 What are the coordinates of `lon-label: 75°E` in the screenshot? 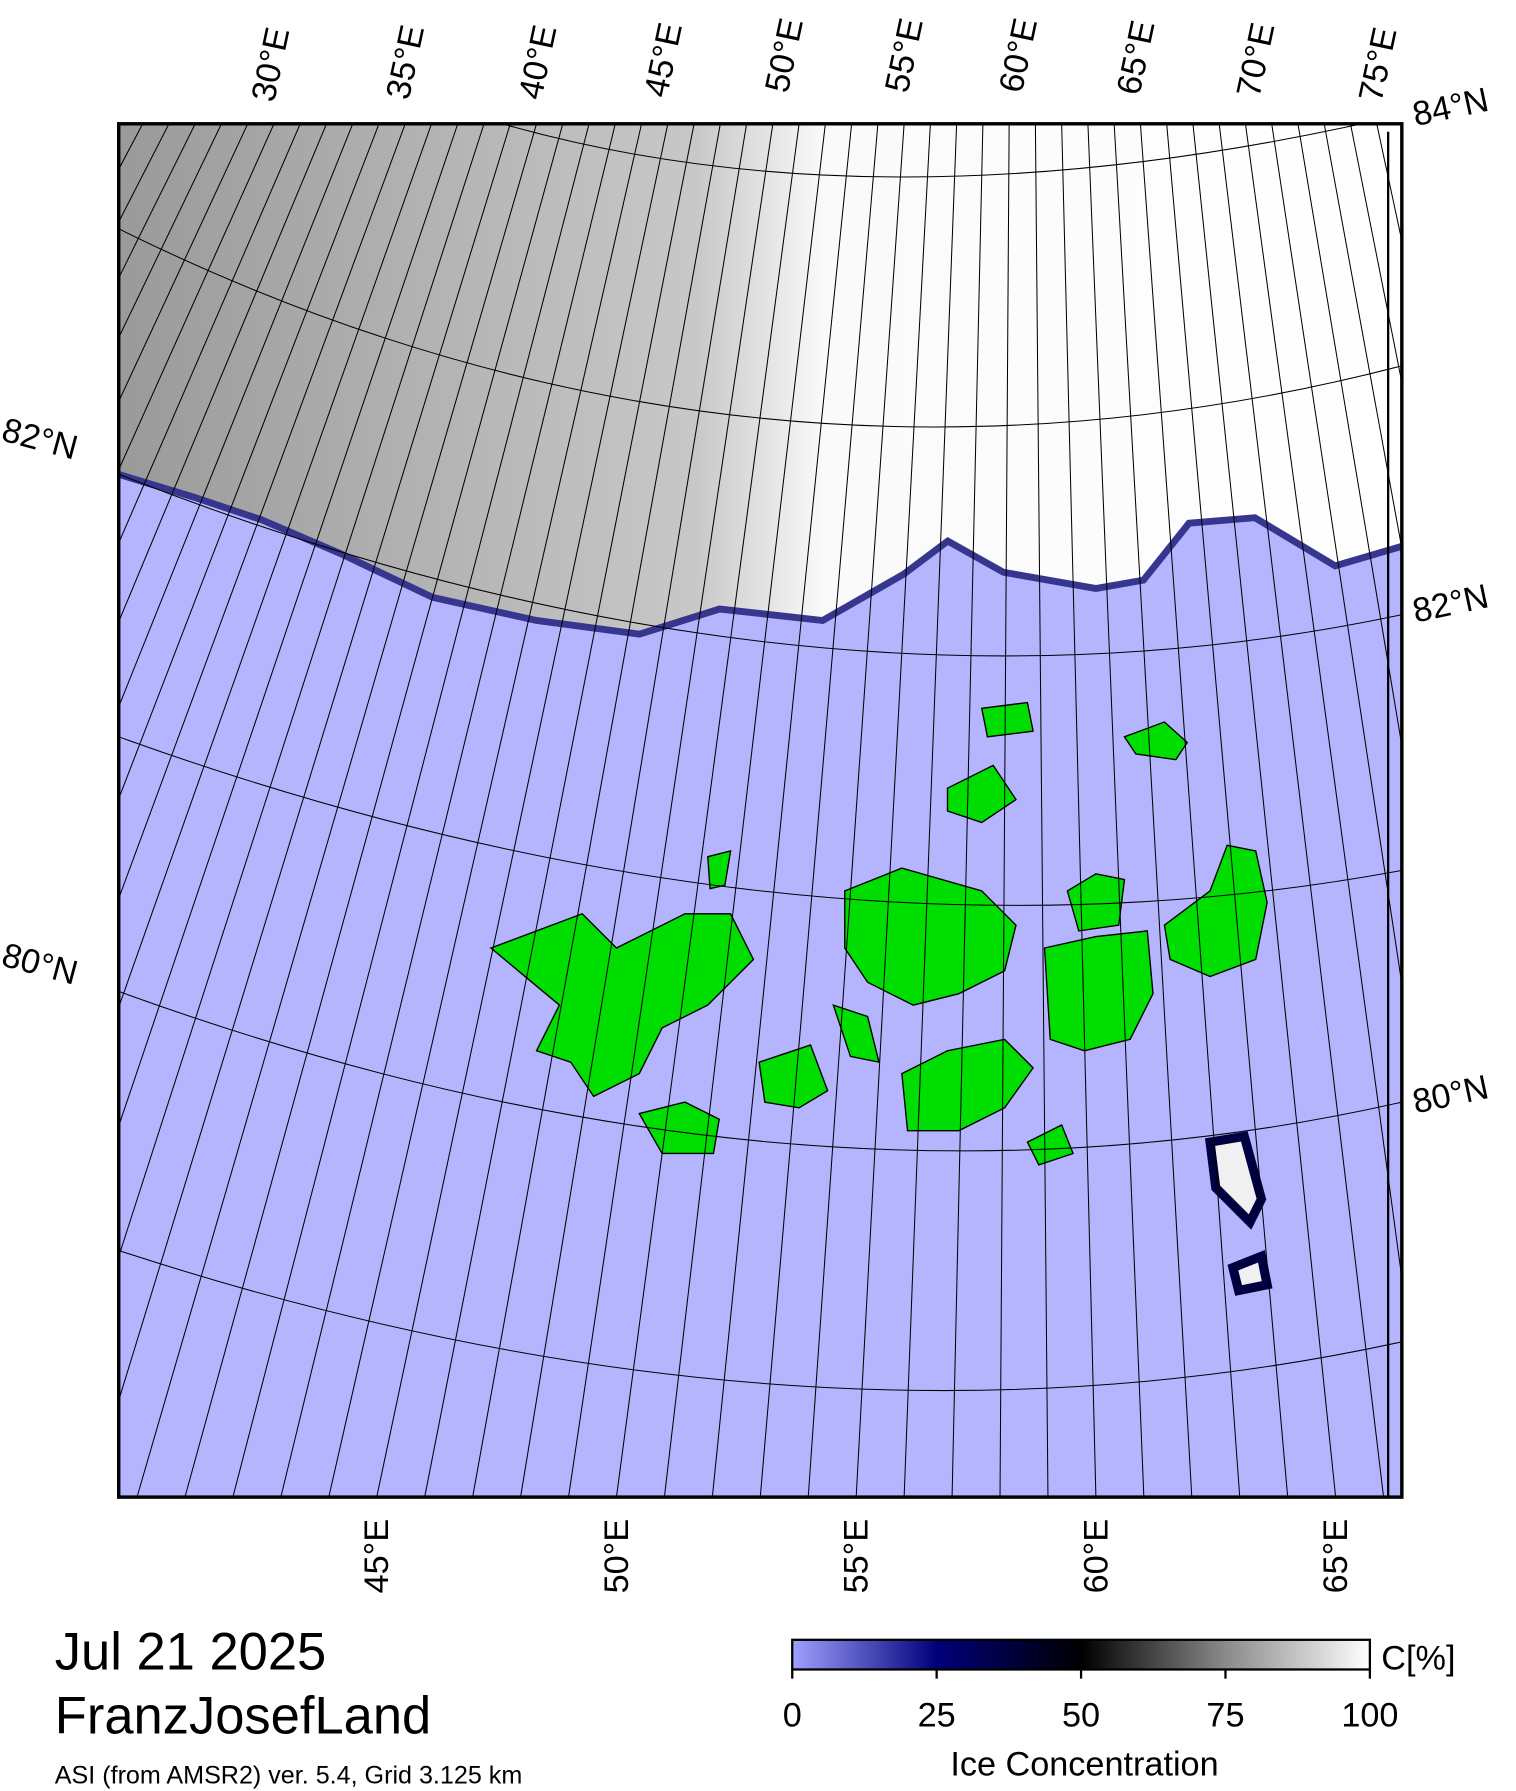 It's located at (1378, 64).